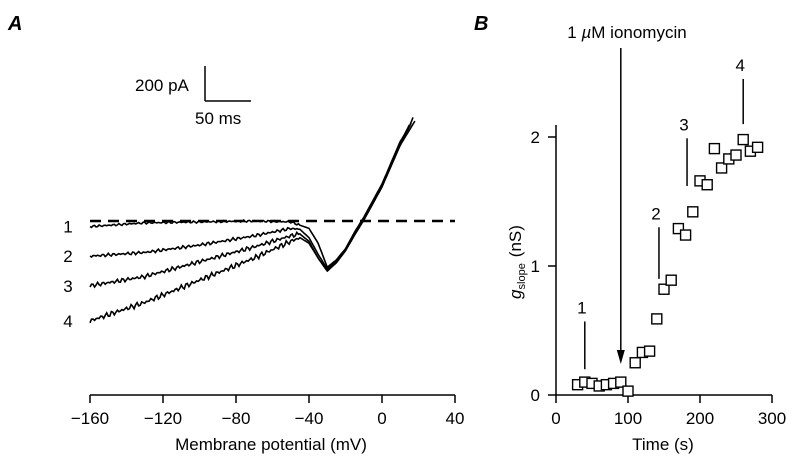 This screenshot has width=795, height=460. What do you see at coordinates (67, 274) in the screenshot?
I see `trace-labels: 1 2 3 4` at bounding box center [67, 274].